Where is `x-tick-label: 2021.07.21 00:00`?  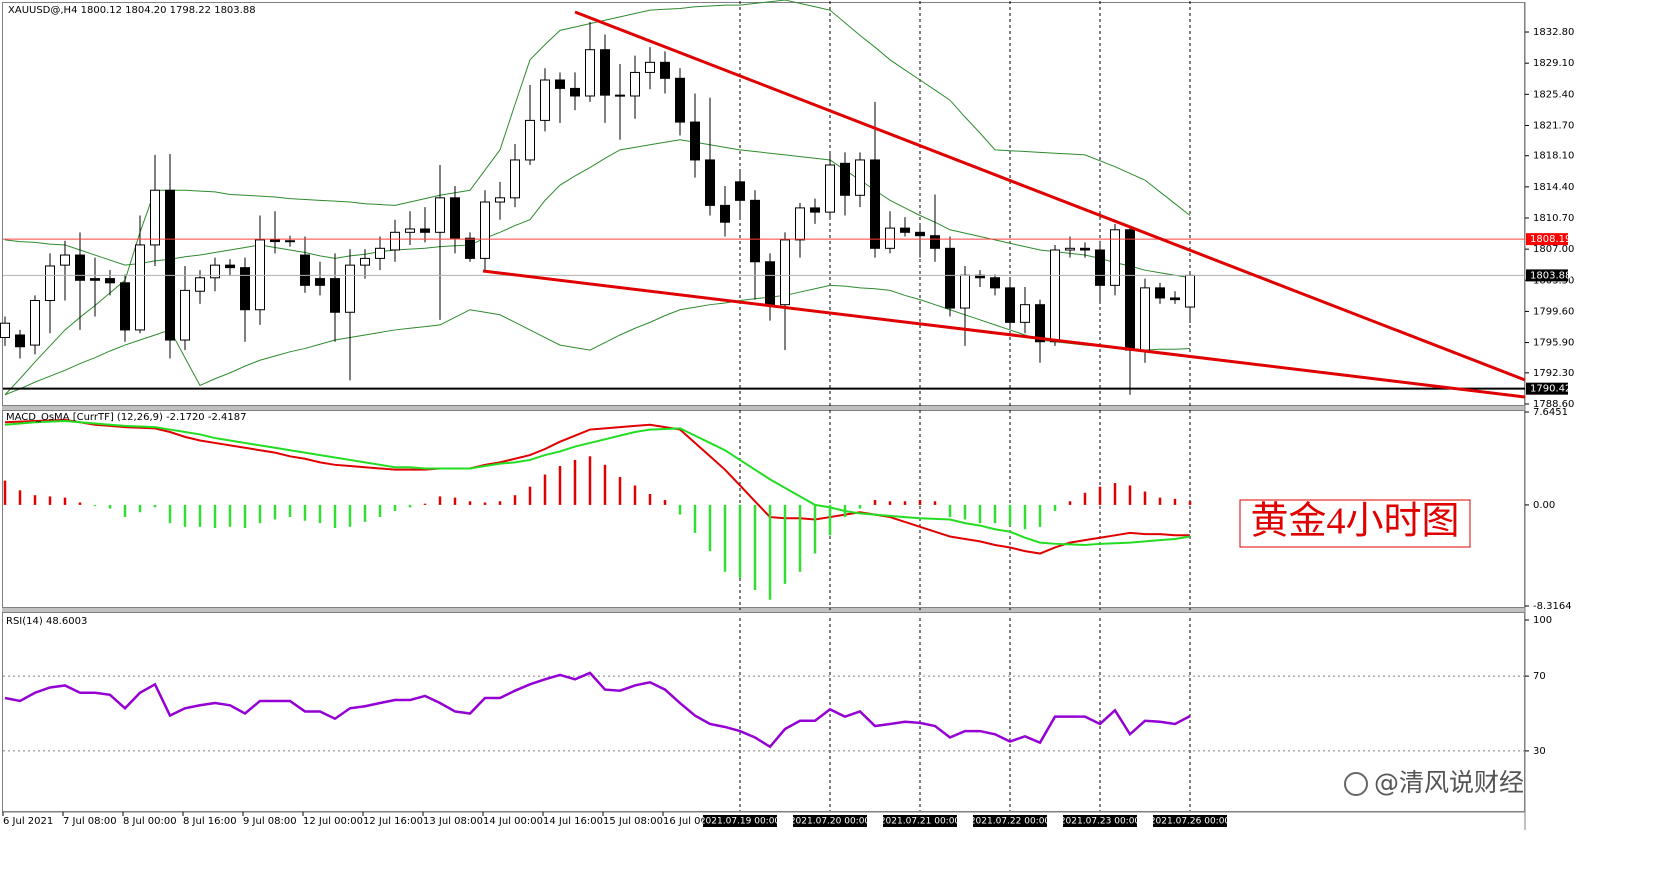
x-tick-label: 2021.07.21 00:00 is located at coordinates (920, 822).